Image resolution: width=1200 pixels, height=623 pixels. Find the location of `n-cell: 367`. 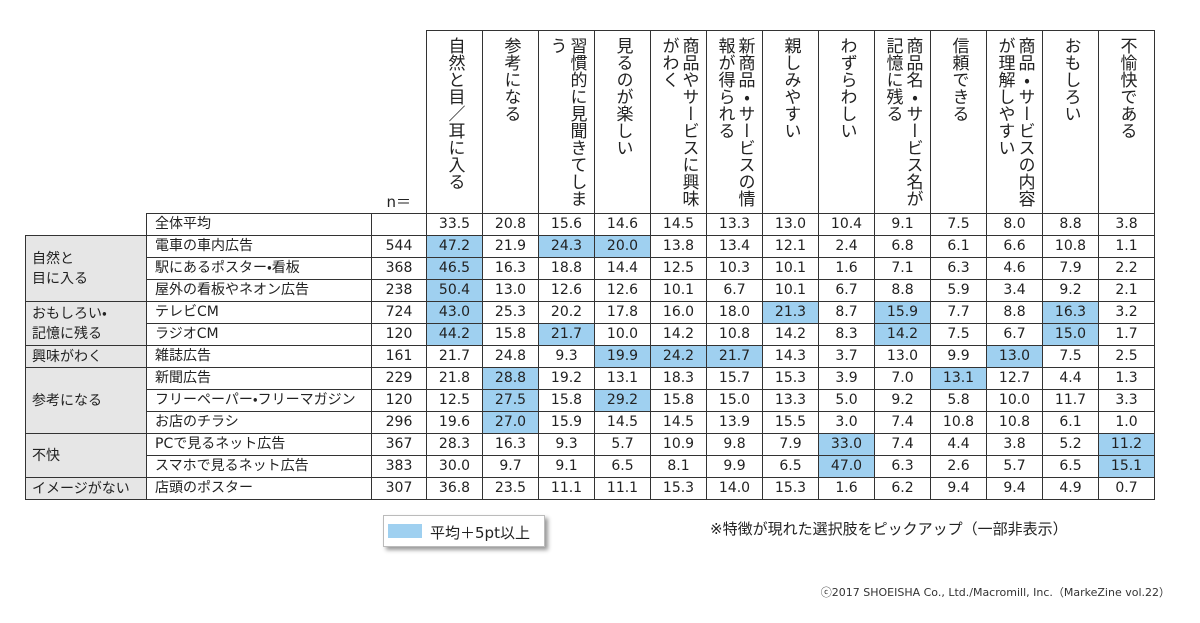

n-cell: 367 is located at coordinates (399, 444).